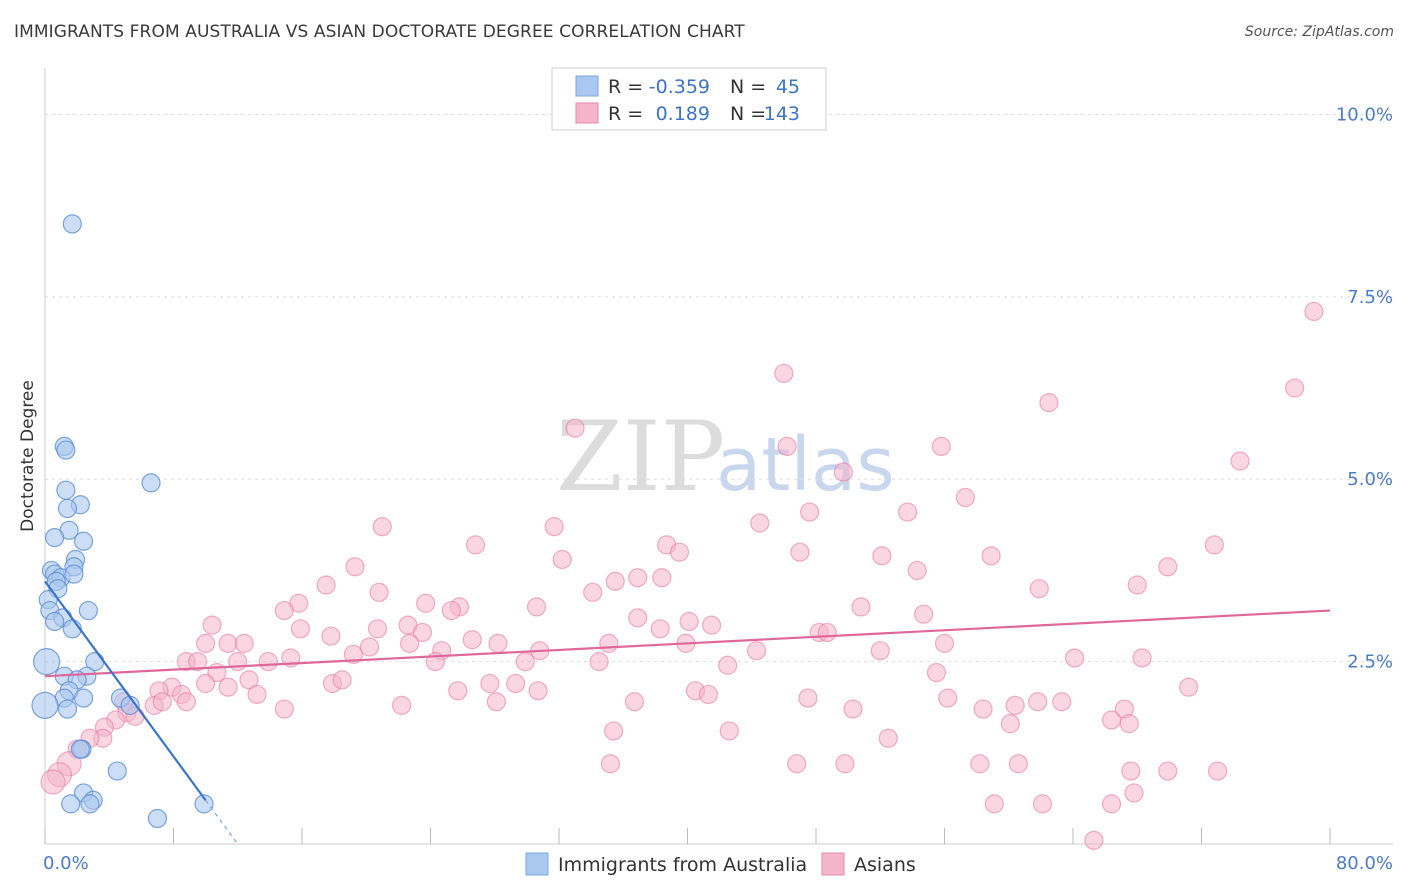  What do you see at coordinates (782, 114) in the screenshot?
I see `legend-n-value-asians: 143` at bounding box center [782, 114].